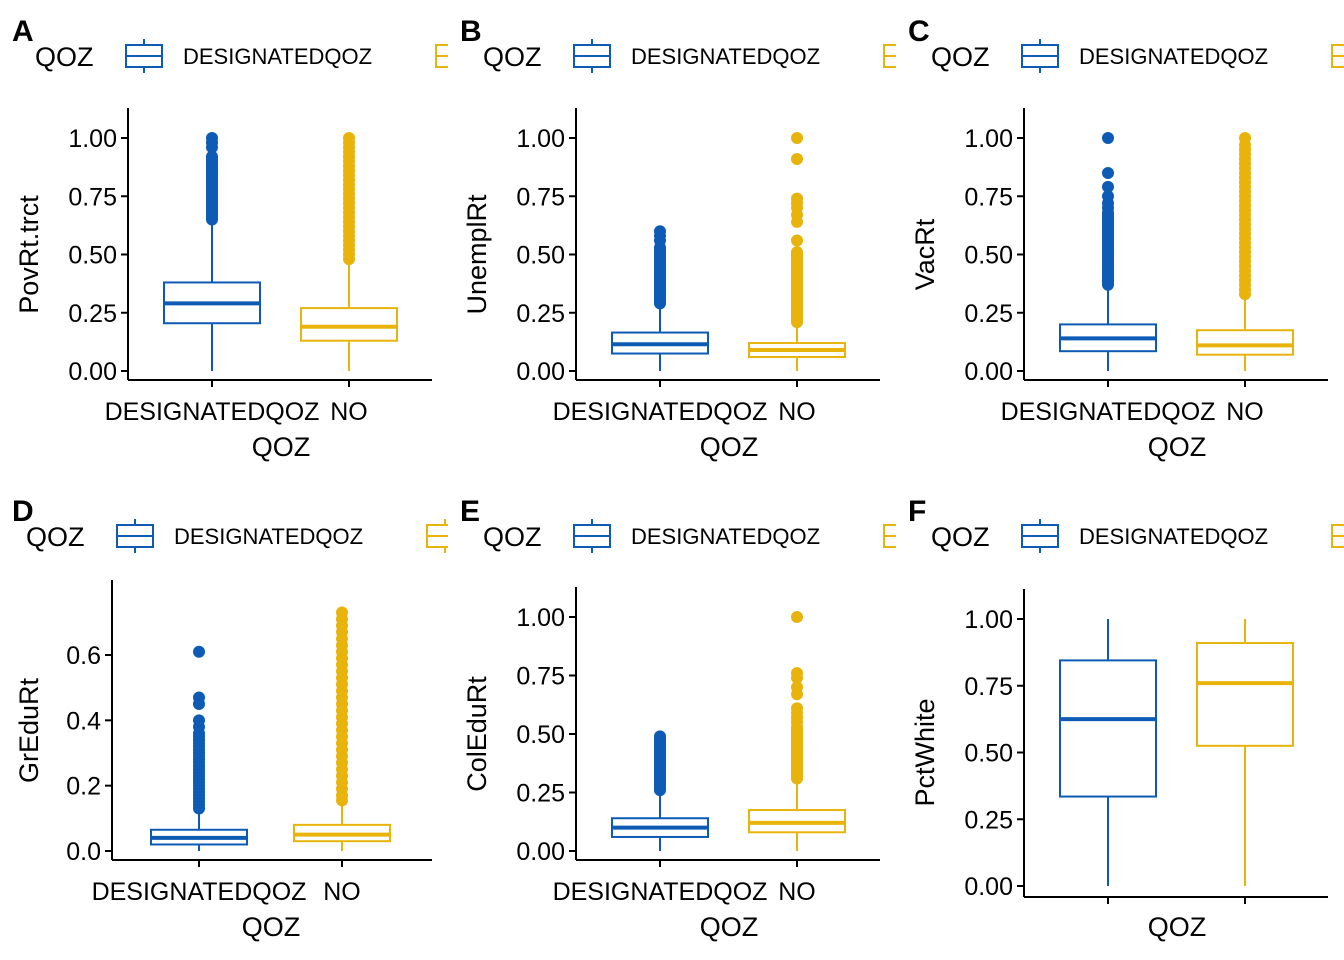 This screenshot has height=960, width=1344. What do you see at coordinates (29, 254) in the screenshot?
I see `y-axis-title: PovRt.trct` at bounding box center [29, 254].